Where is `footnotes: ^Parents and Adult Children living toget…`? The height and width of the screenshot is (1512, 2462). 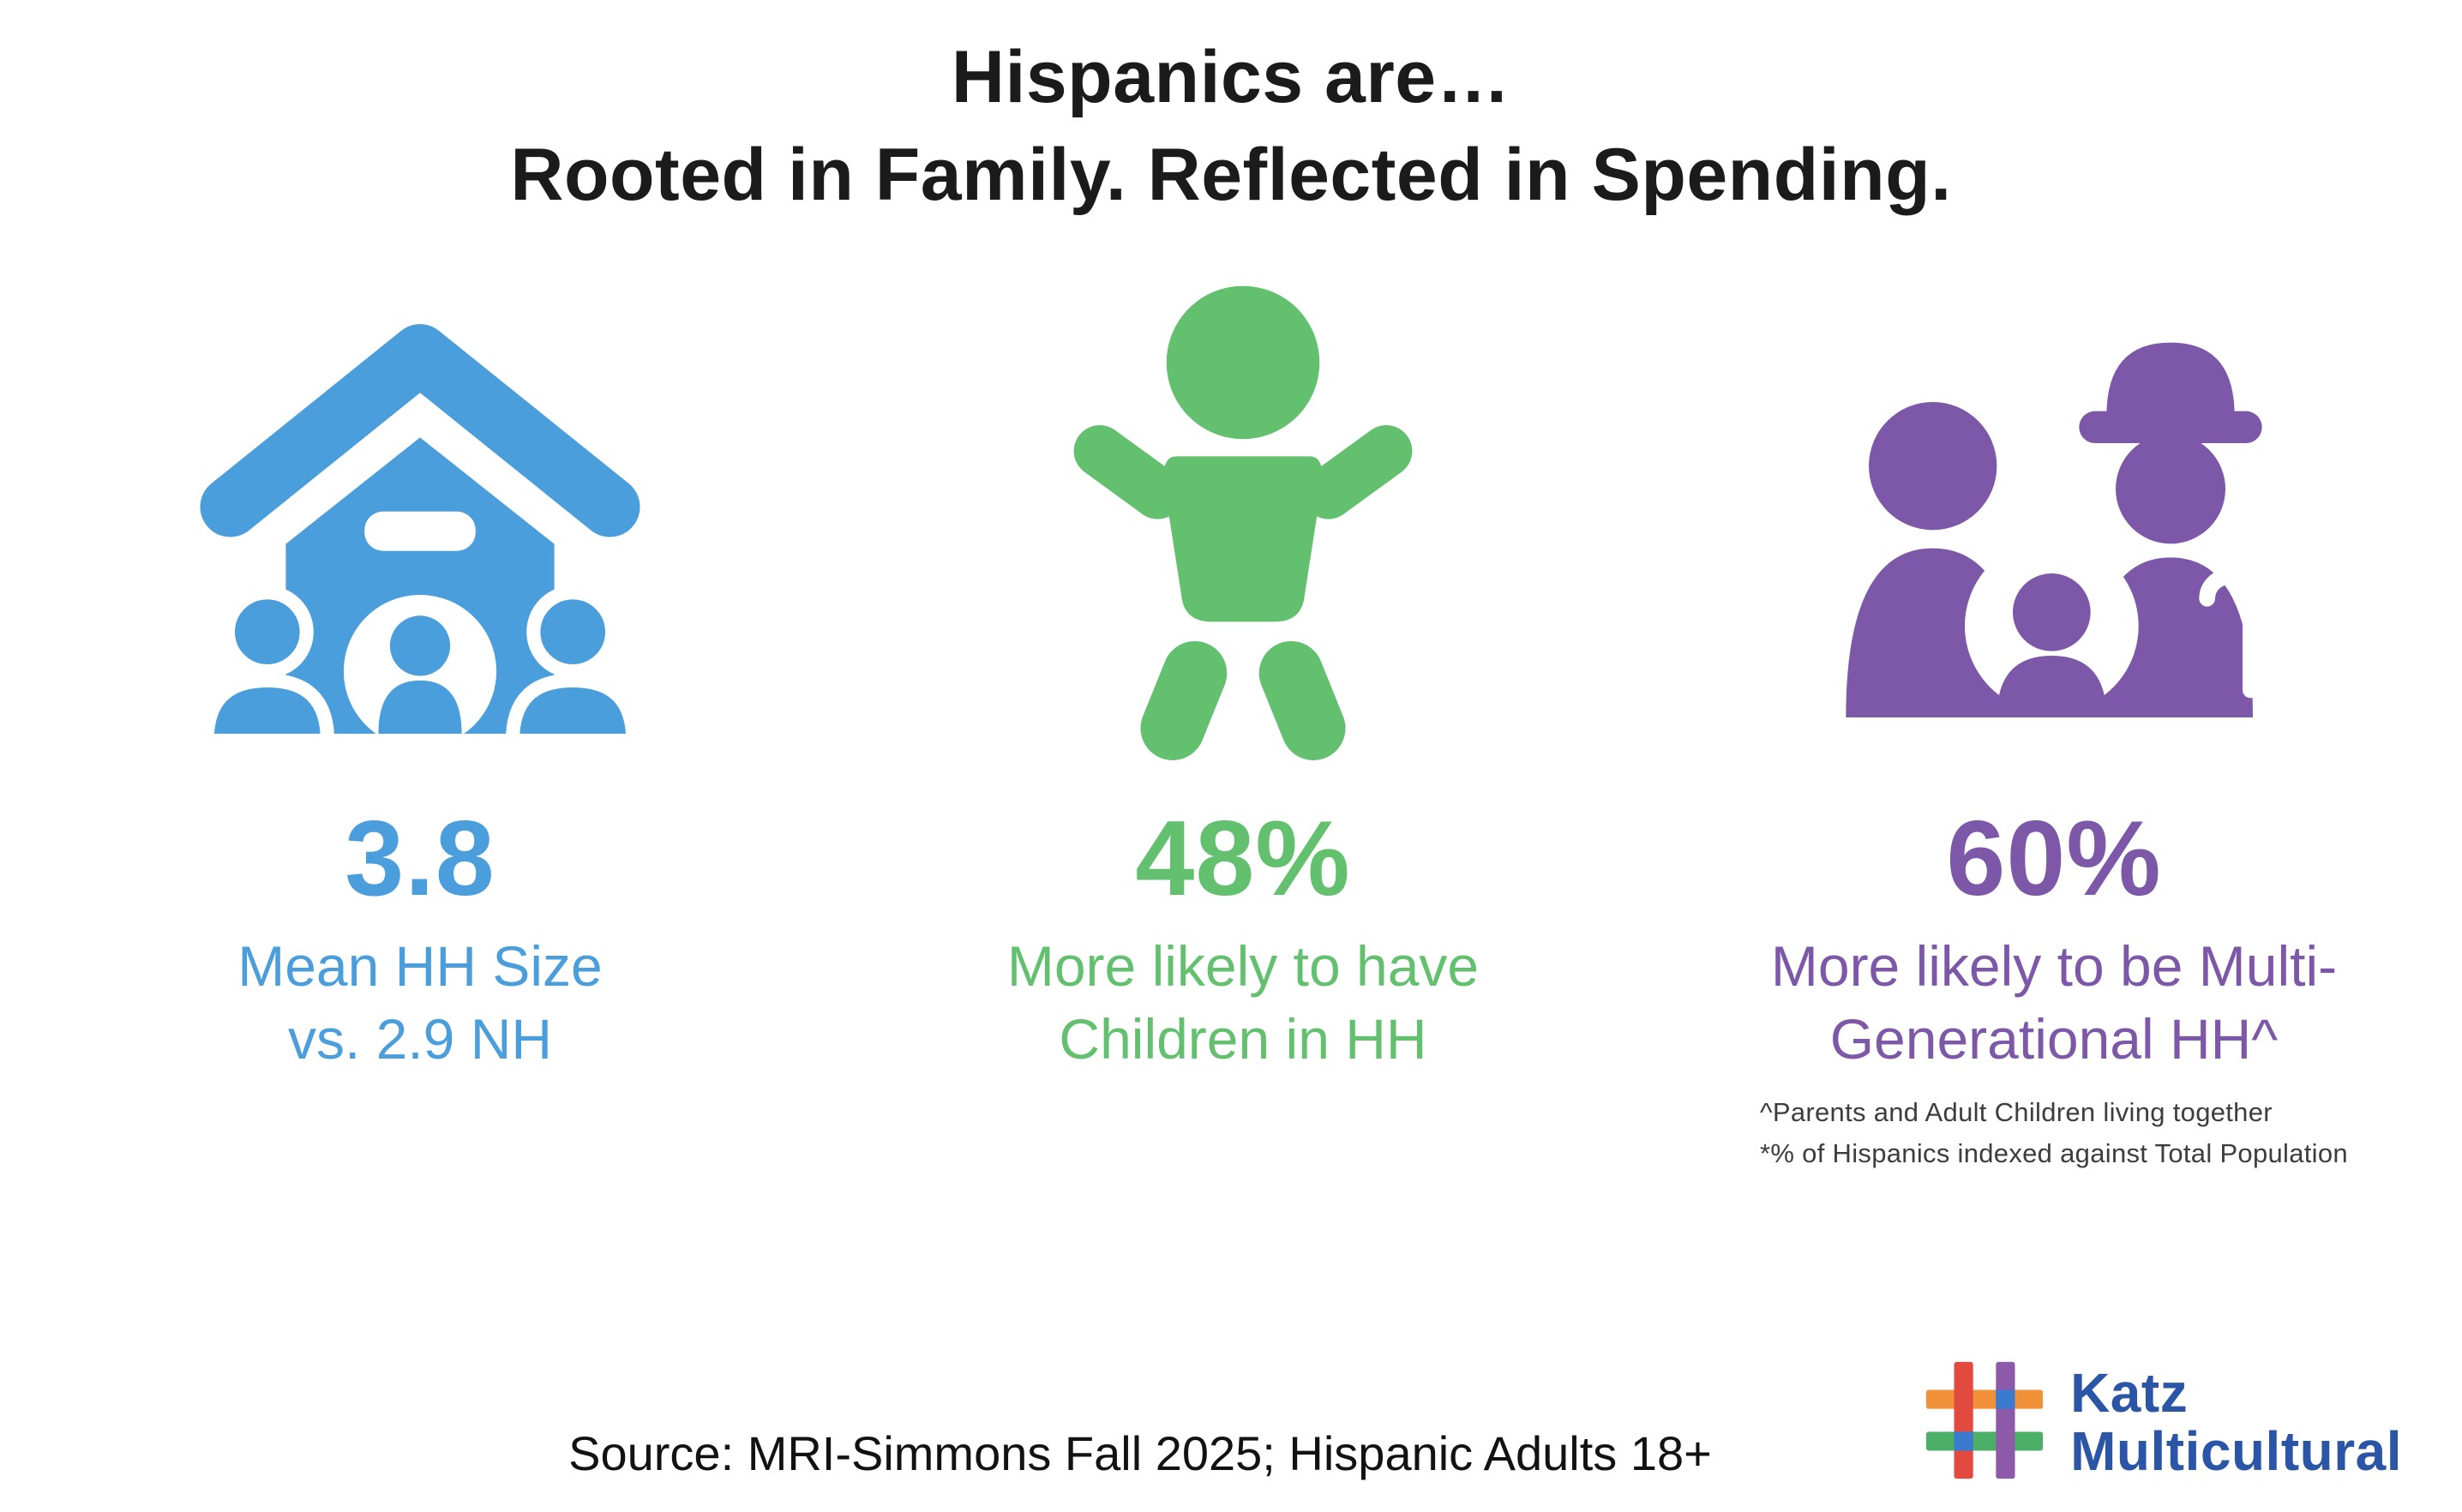 footnotes: ^Parents and Adult Children living toget… is located at coordinates (2054, 1133).